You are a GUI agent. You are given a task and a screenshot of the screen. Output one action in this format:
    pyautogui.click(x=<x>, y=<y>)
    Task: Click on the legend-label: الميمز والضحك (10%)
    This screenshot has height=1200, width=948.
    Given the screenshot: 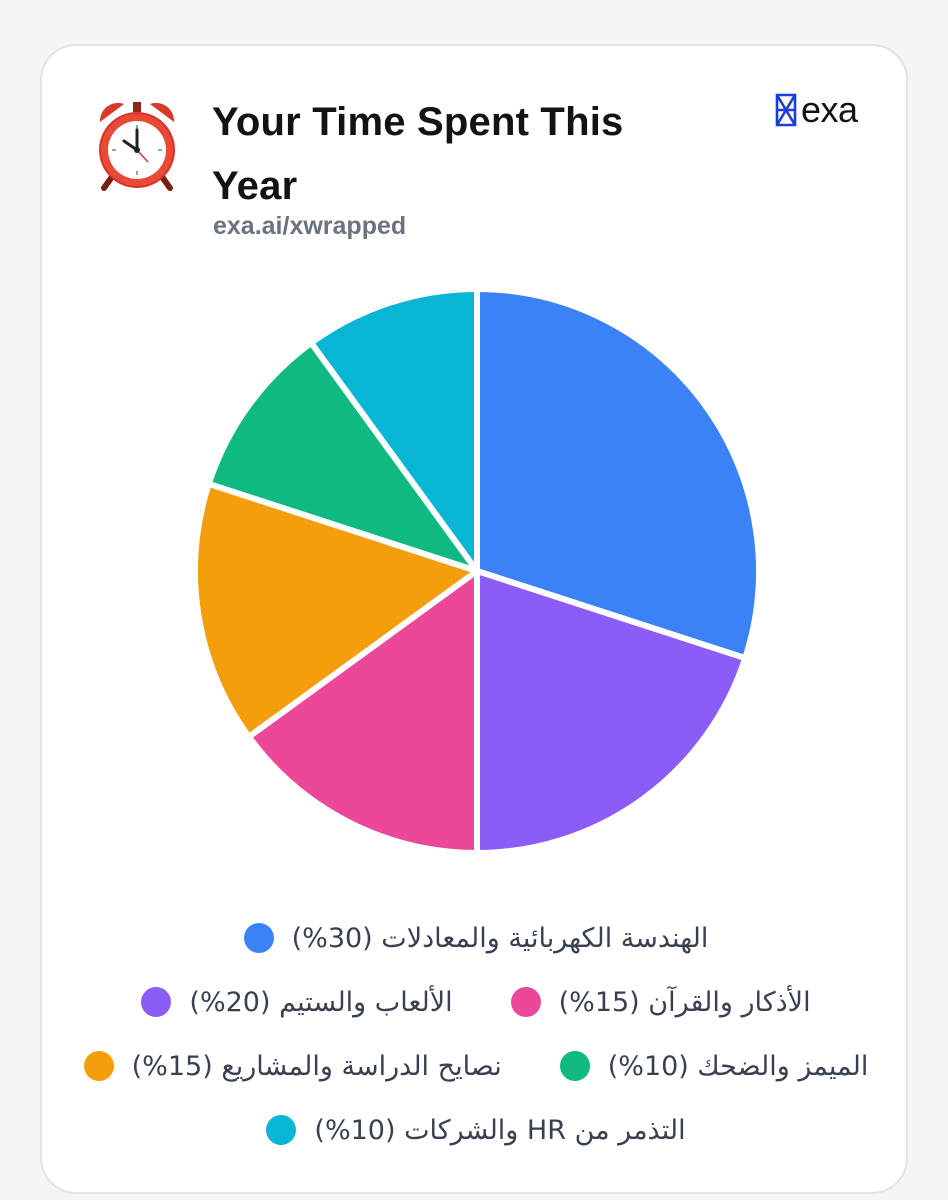 What is the action you would take?
    pyautogui.click(x=738, y=1066)
    